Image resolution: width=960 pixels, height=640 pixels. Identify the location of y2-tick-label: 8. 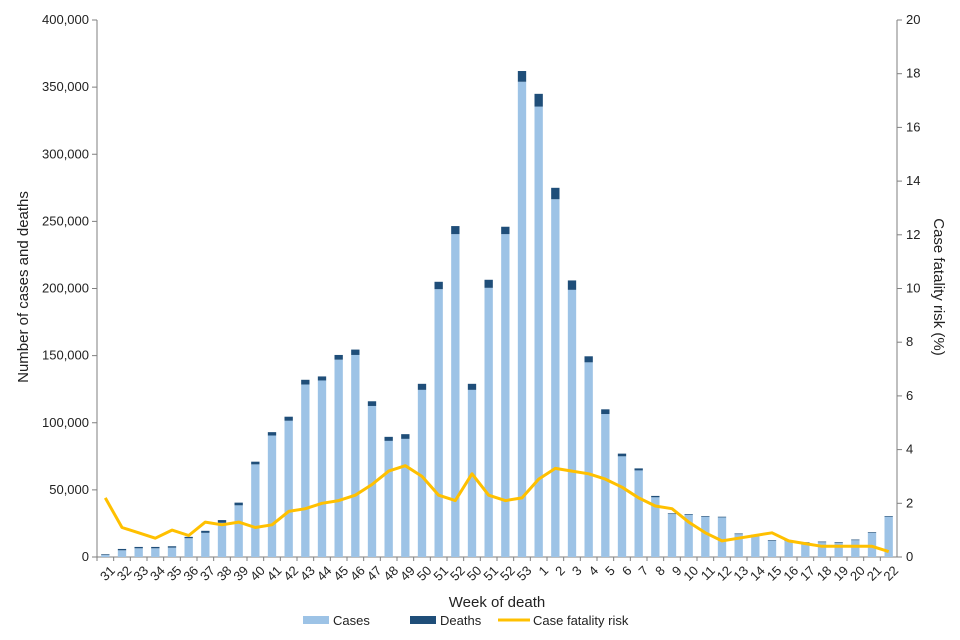
(909, 341).